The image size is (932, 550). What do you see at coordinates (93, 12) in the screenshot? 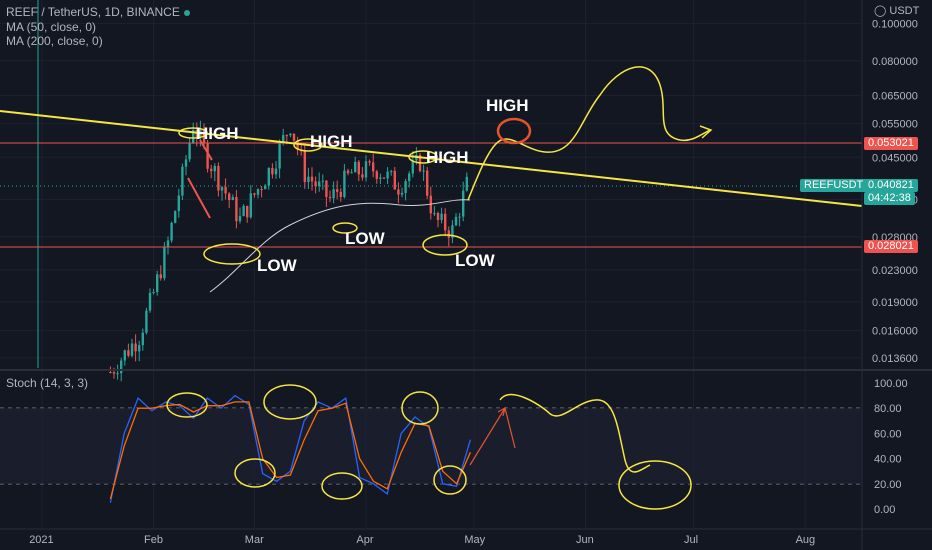
I see `symbol-title: REEF / TetherUS, 1D, BINANCE` at bounding box center [93, 12].